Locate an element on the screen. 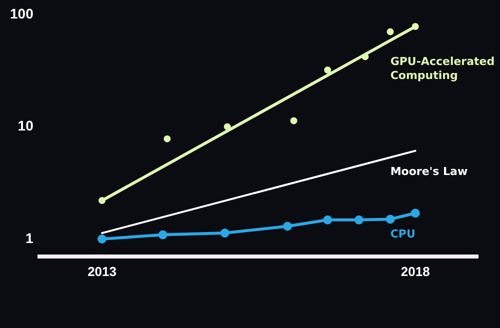 This screenshot has height=328, width=500. y-tick-label: 1 is located at coordinates (30, 238).